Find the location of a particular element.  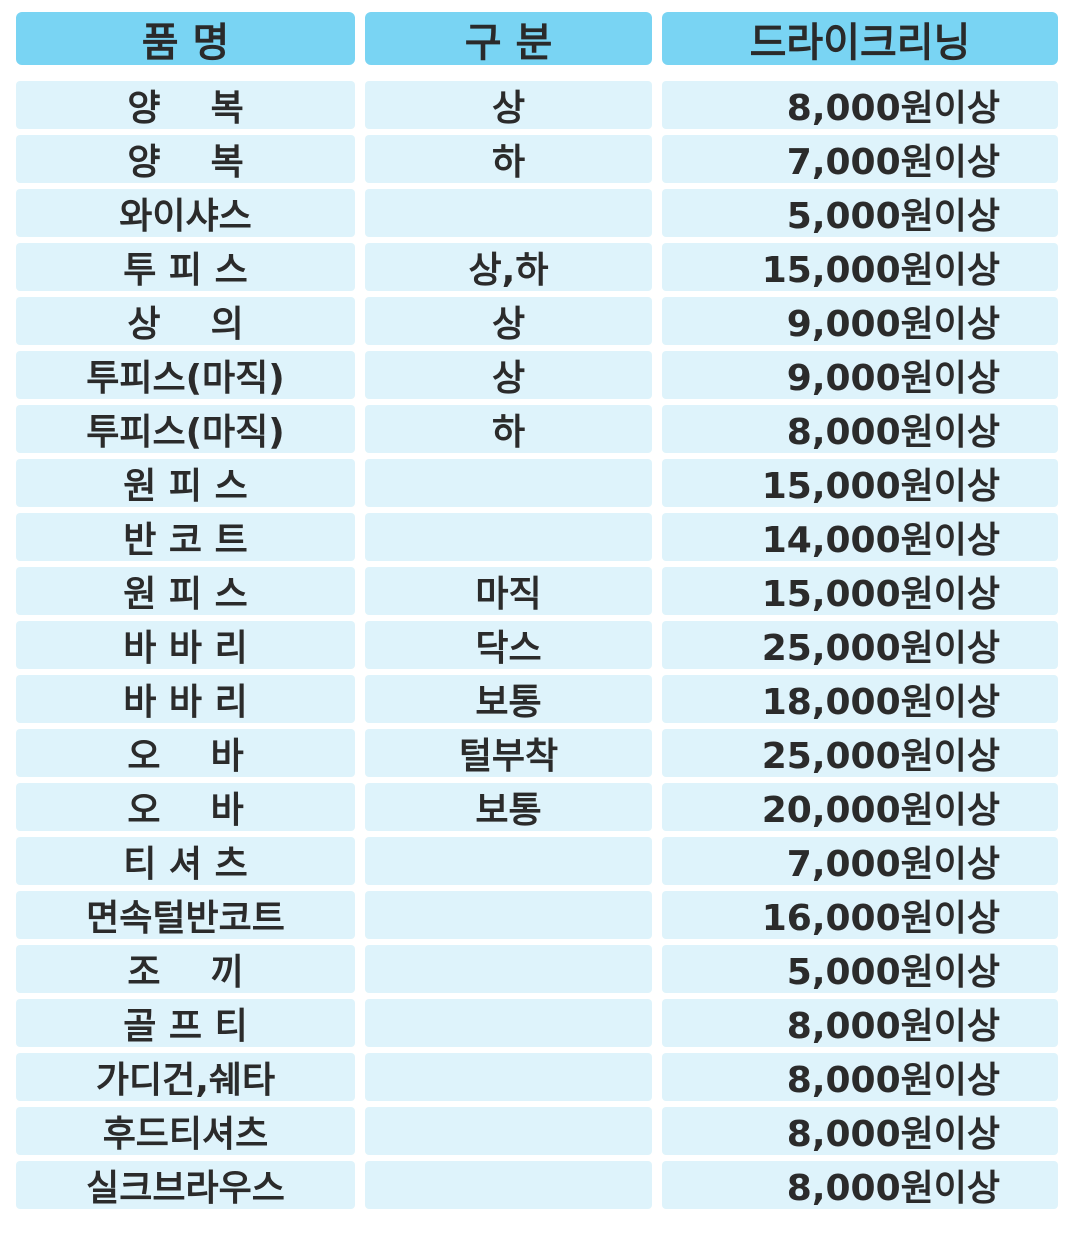

table-row: 조 끼 5,000원이상 is located at coordinates (537, 969).